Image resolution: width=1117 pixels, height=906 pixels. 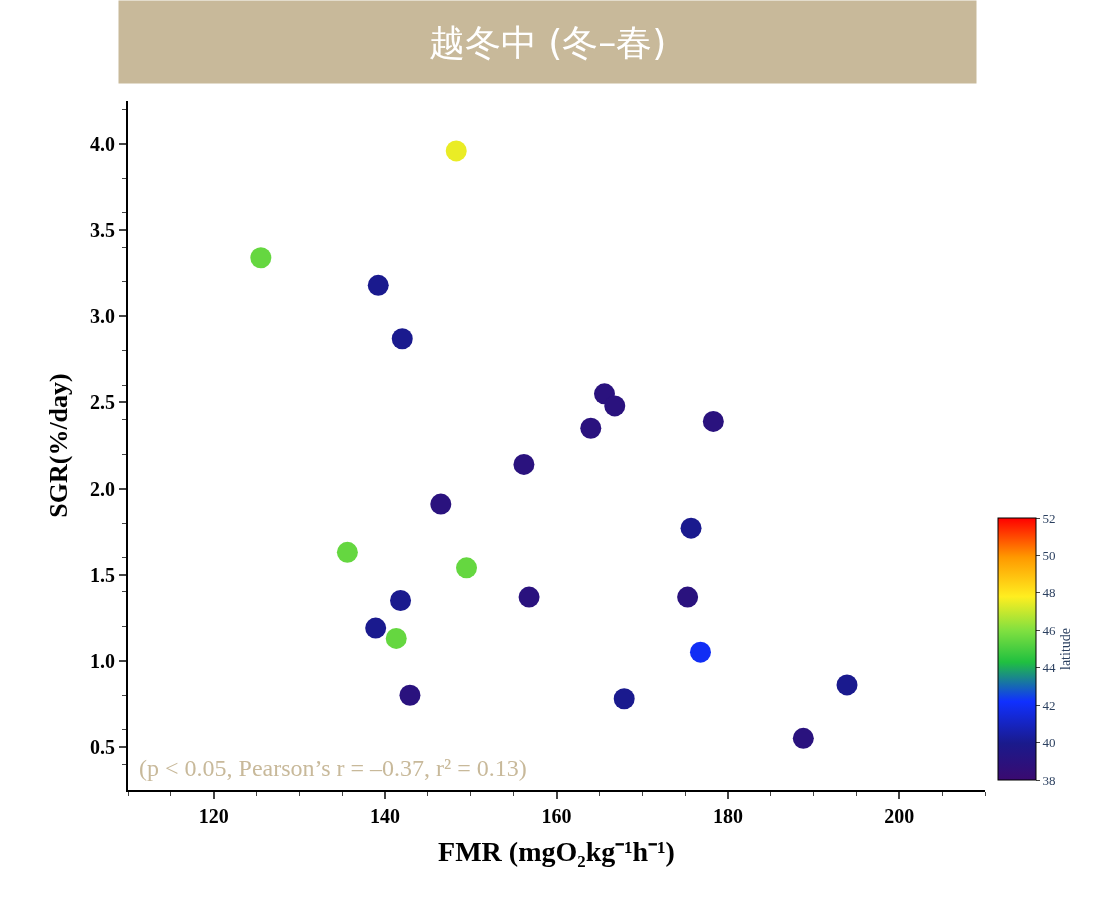 I want to click on y-tick-label: 2.5, so click(x=102, y=402).